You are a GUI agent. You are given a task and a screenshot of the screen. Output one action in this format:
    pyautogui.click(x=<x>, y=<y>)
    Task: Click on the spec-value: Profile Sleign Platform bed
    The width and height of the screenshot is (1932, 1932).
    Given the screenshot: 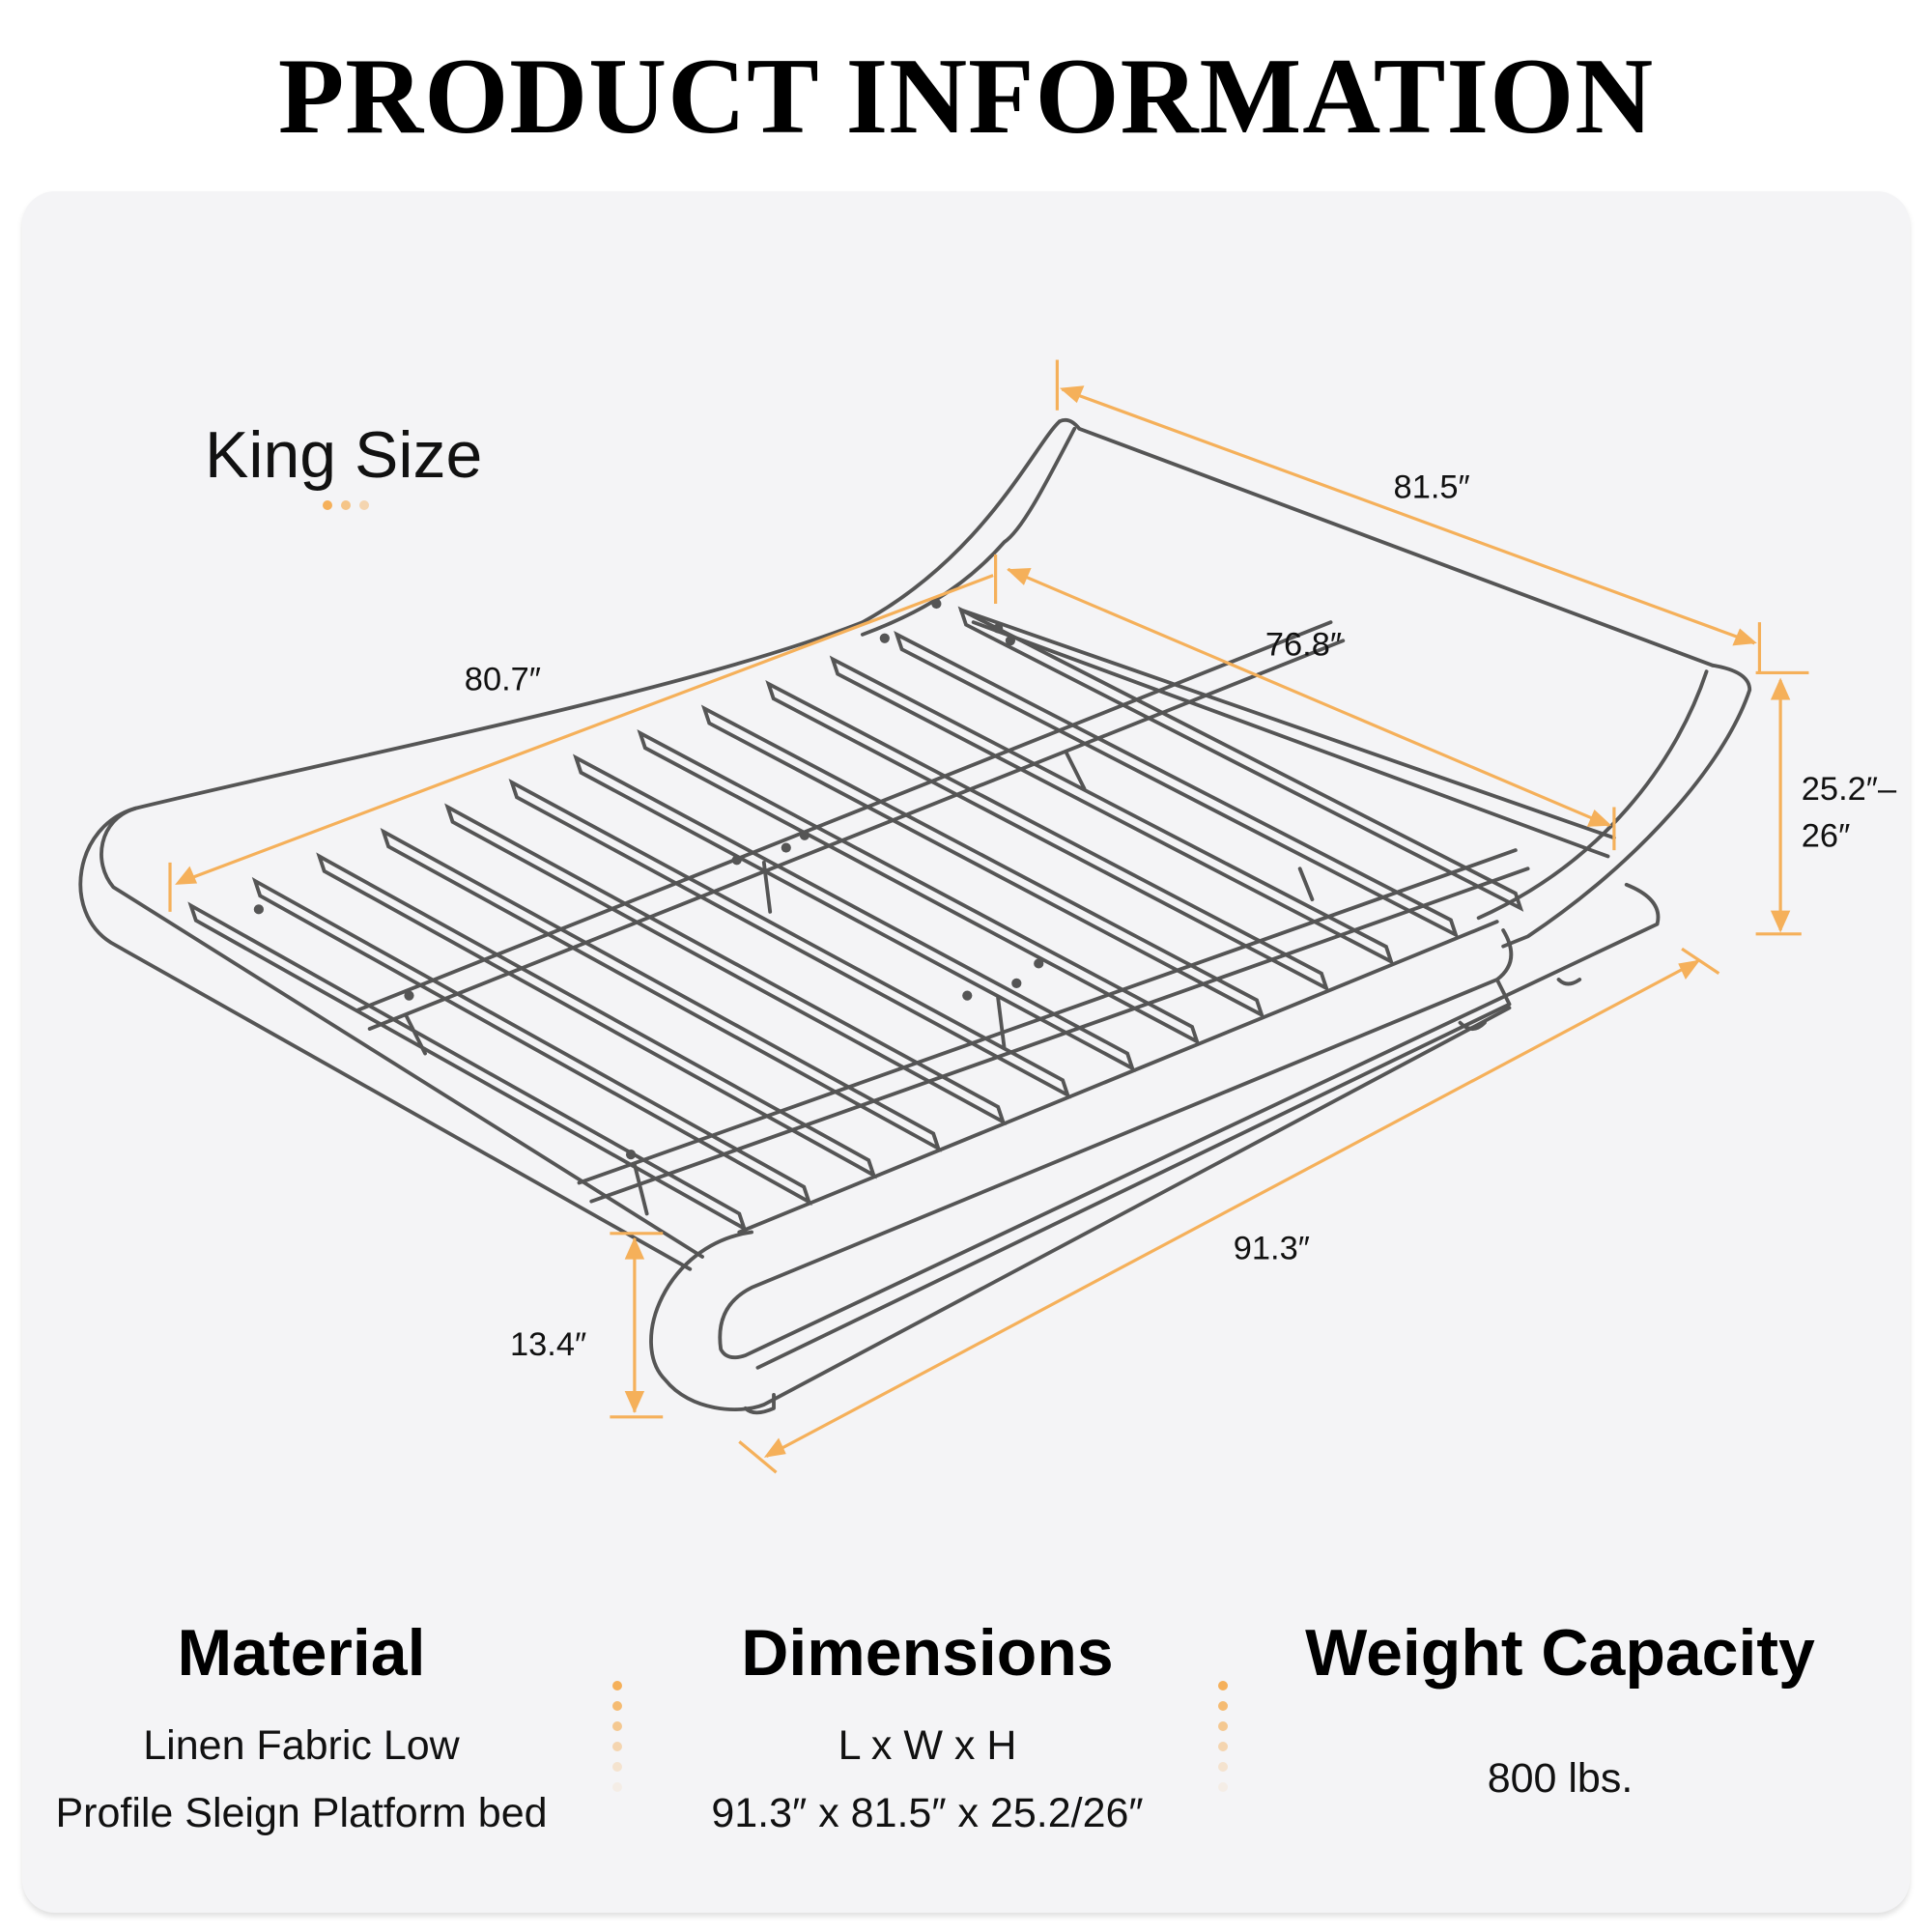 What is the action you would take?
    pyautogui.click(x=301, y=1813)
    